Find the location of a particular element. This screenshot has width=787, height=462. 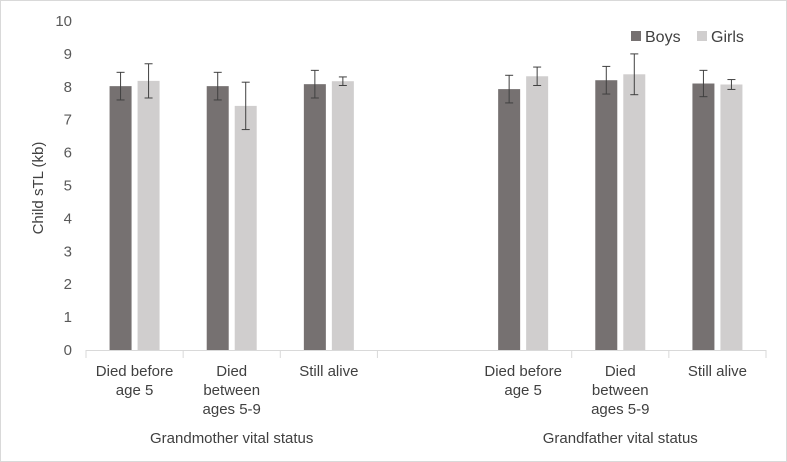

y-tick-label: 7 is located at coordinates (68, 120).